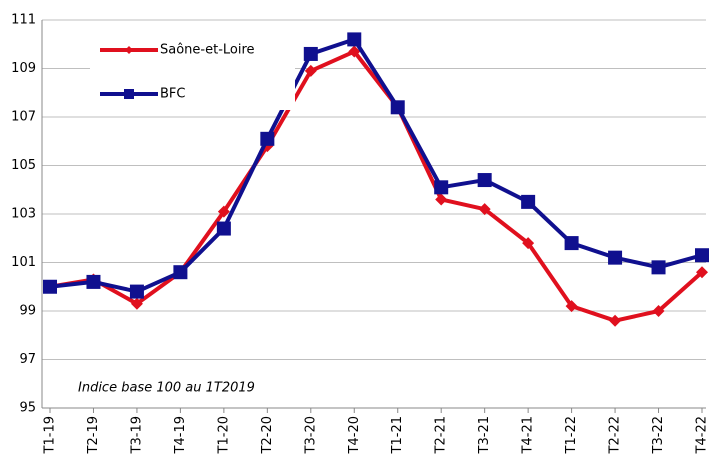 This screenshot has width=709, height=462. Describe the element at coordinates (27, 359) in the screenshot. I see `y-tick-label: 97` at that location.